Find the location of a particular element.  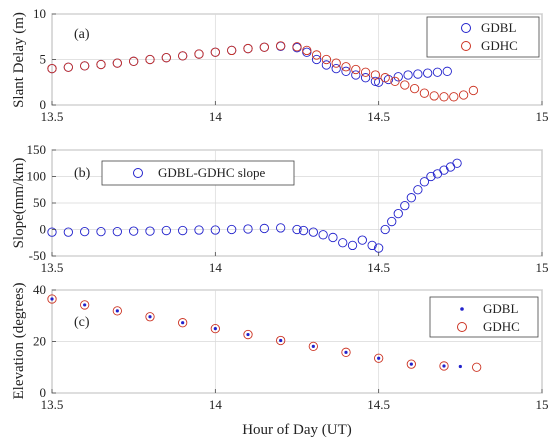

panel-a-yticks: 0 5 10 is located at coordinates (44, 59).